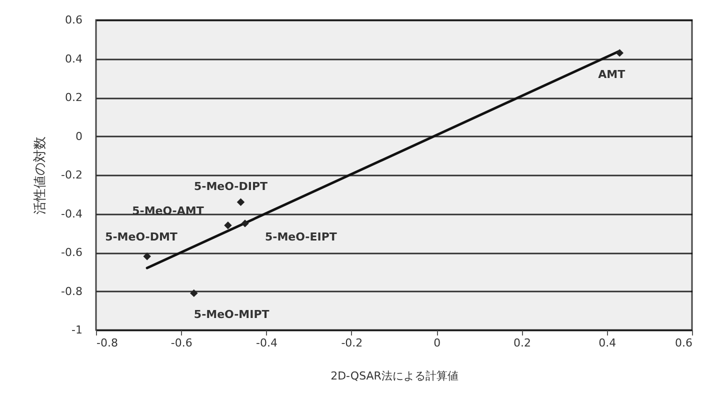 The image size is (710, 409). Describe the element at coordinates (301, 237) in the screenshot. I see `annotation: 5-MeO-EIPT` at that location.